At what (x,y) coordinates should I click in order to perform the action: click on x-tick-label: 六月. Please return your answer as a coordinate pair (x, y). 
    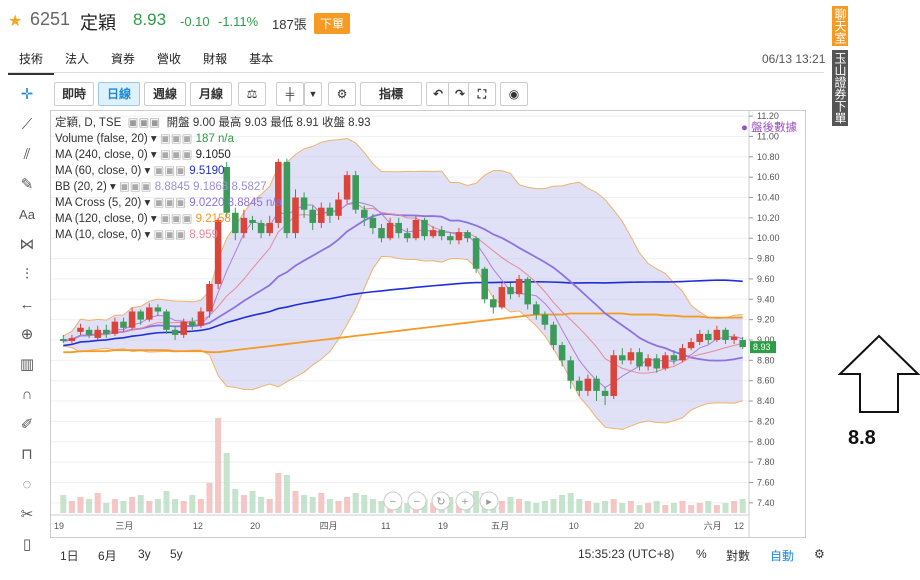
    Looking at the image, I should click on (713, 525).